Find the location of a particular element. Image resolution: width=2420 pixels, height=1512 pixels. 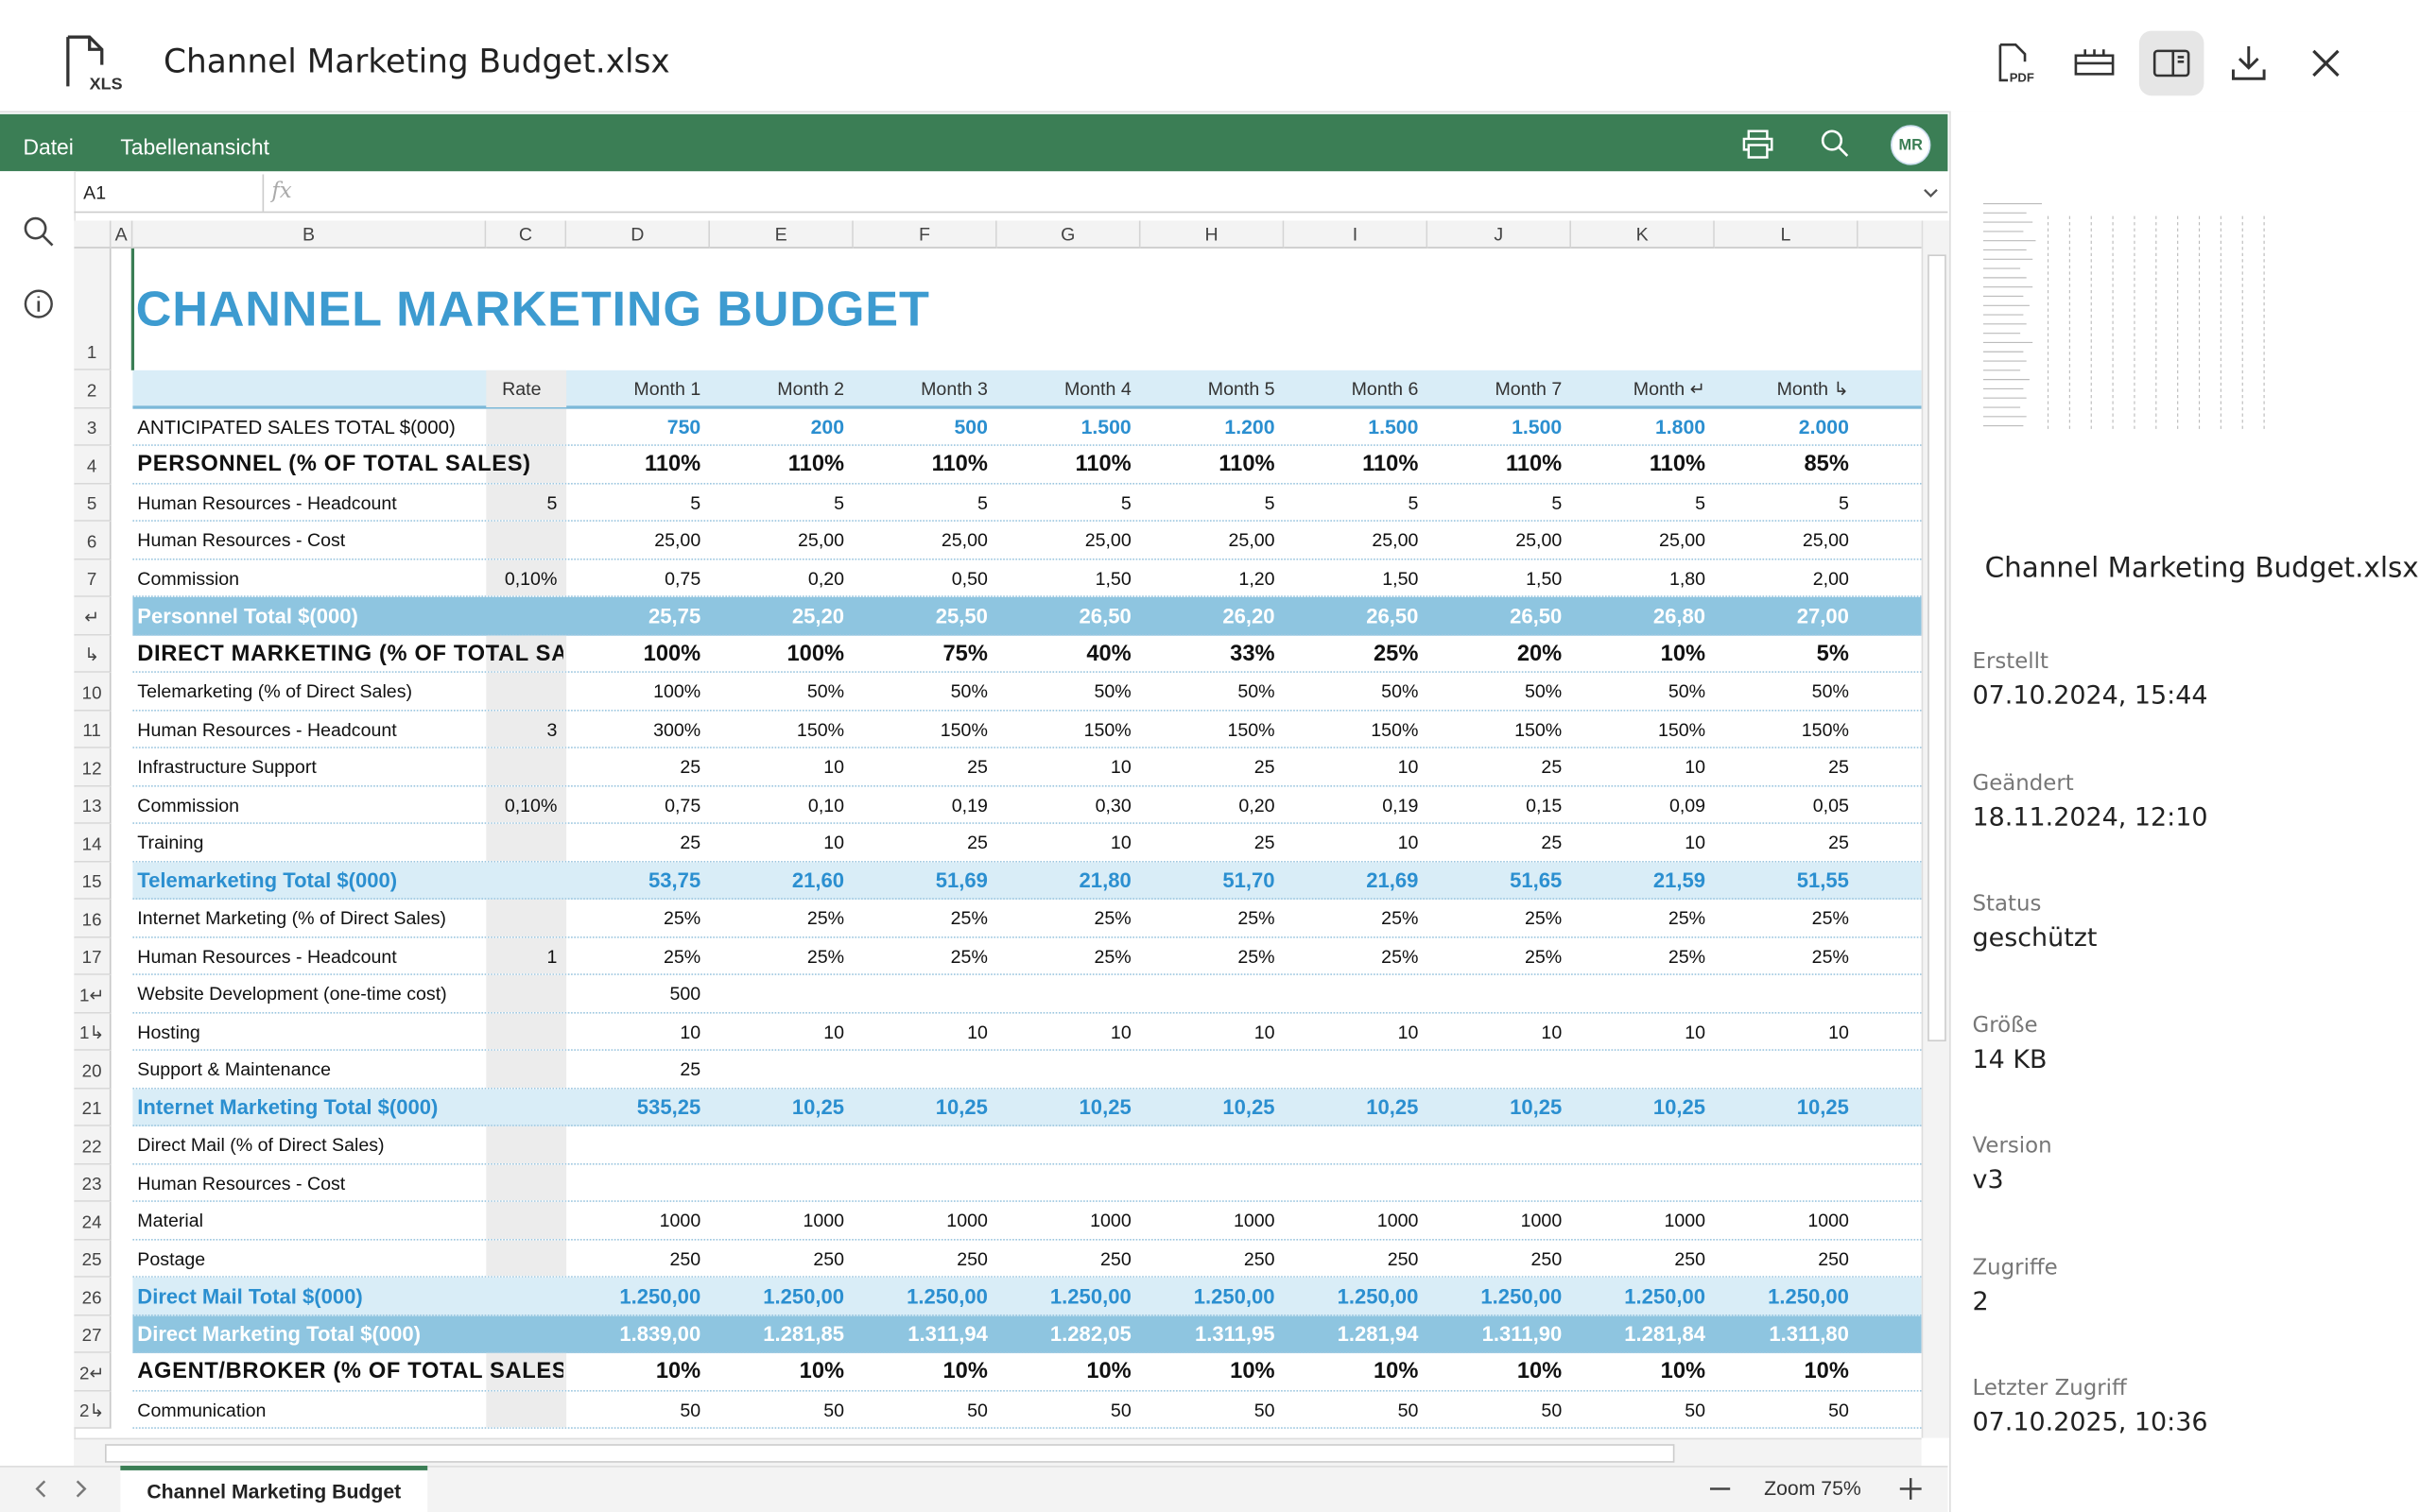

value-cell: Month 1 is located at coordinates (667, 389).